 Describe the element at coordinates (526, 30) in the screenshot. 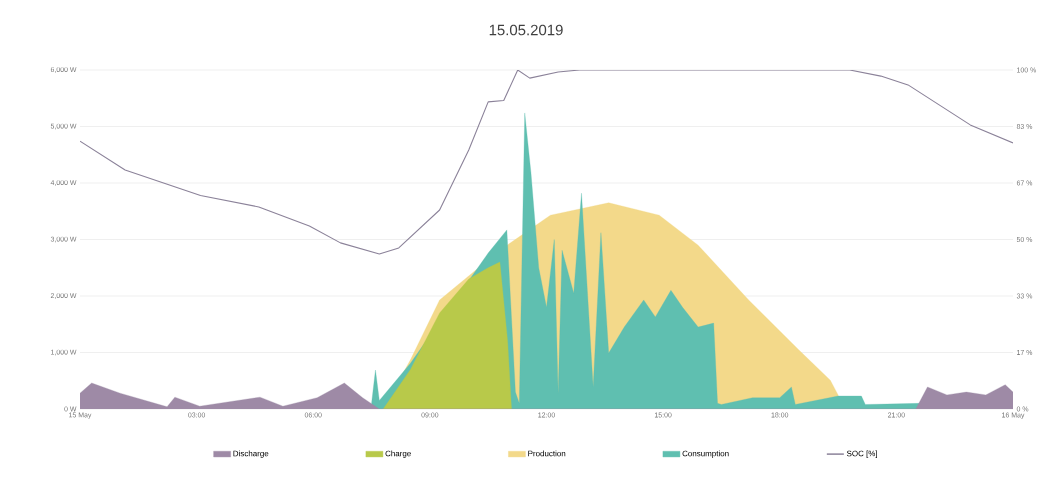

I see `chart-title: 15.05.2019` at that location.